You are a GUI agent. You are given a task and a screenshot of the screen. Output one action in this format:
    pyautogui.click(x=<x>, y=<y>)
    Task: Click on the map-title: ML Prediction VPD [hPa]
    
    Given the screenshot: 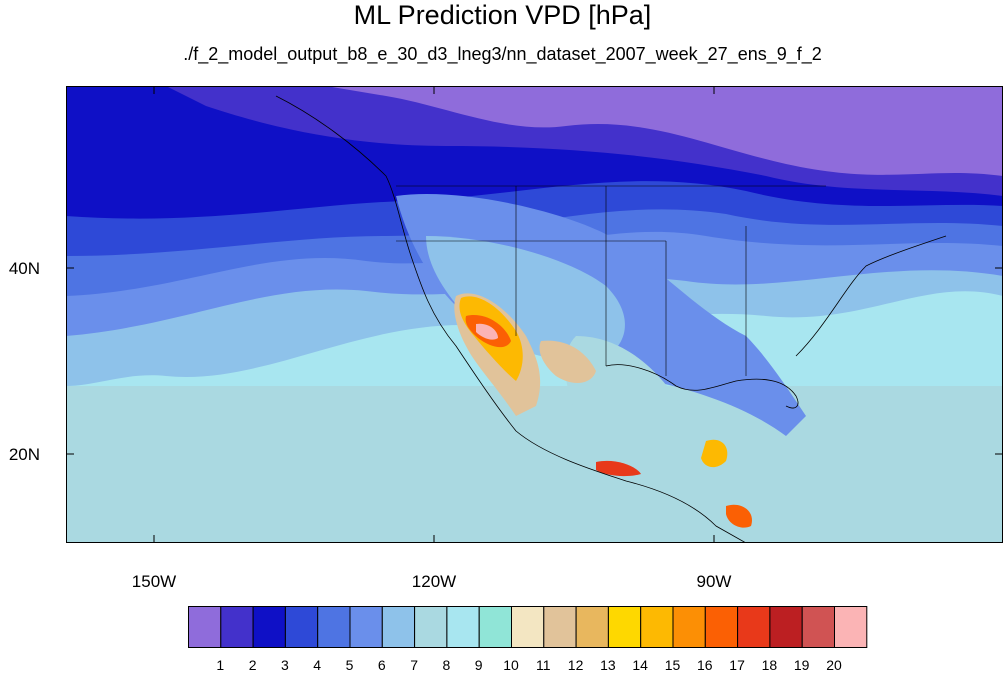 What is the action you would take?
    pyautogui.click(x=502, y=15)
    